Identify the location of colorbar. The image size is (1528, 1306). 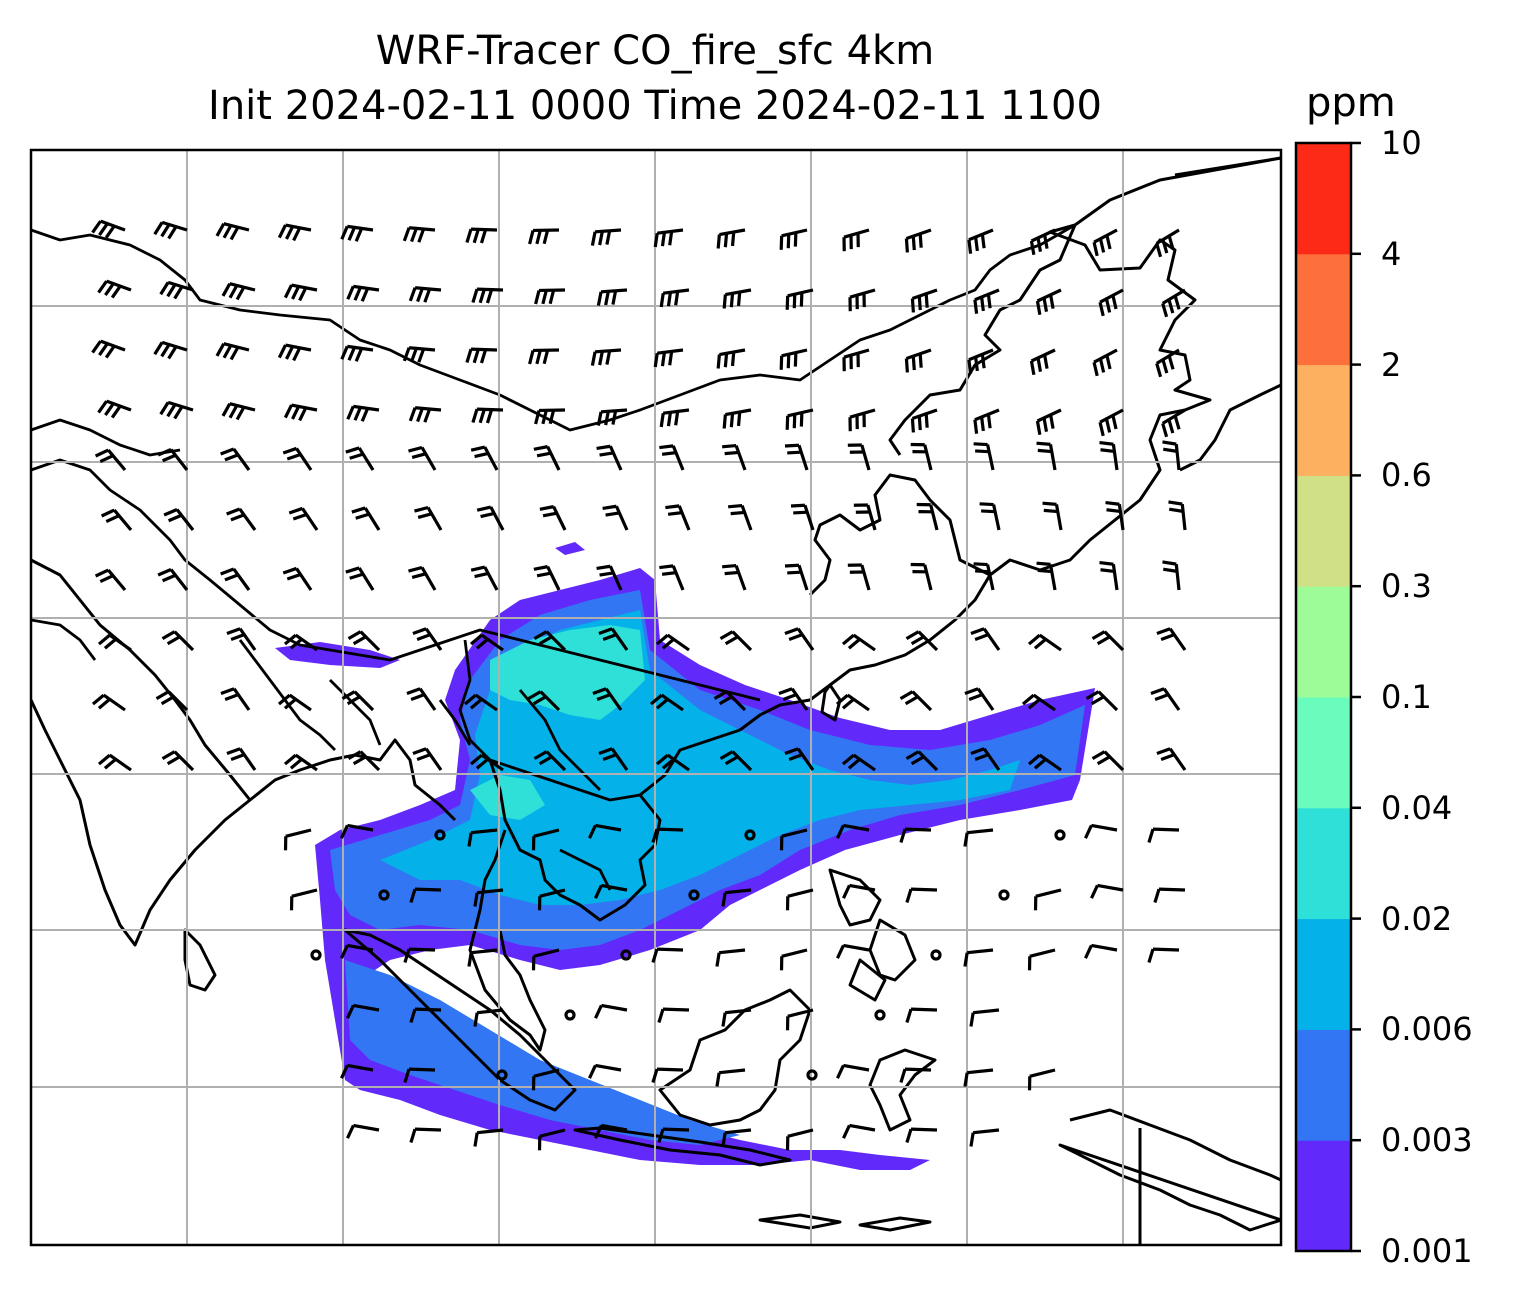
(1323, 697).